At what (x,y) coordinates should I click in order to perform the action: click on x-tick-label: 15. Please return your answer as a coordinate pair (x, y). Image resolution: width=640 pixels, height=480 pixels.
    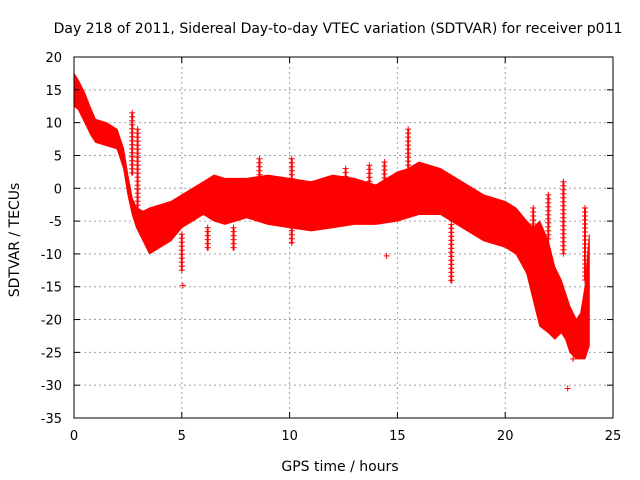
    Looking at the image, I should click on (397, 436).